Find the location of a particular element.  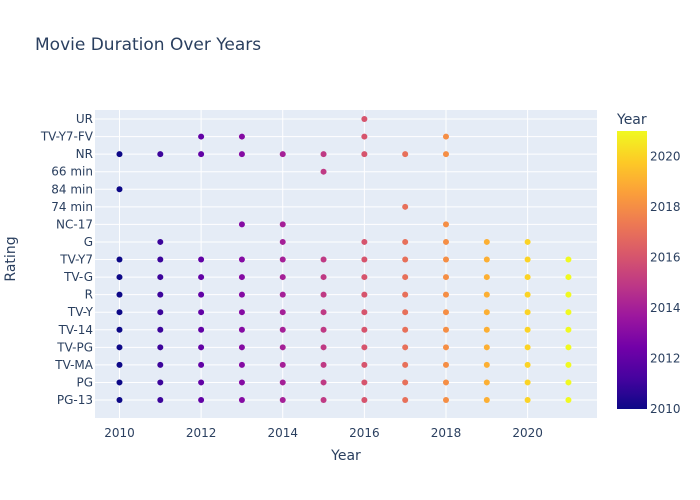

x-tick-label: 2012 is located at coordinates (201, 433).